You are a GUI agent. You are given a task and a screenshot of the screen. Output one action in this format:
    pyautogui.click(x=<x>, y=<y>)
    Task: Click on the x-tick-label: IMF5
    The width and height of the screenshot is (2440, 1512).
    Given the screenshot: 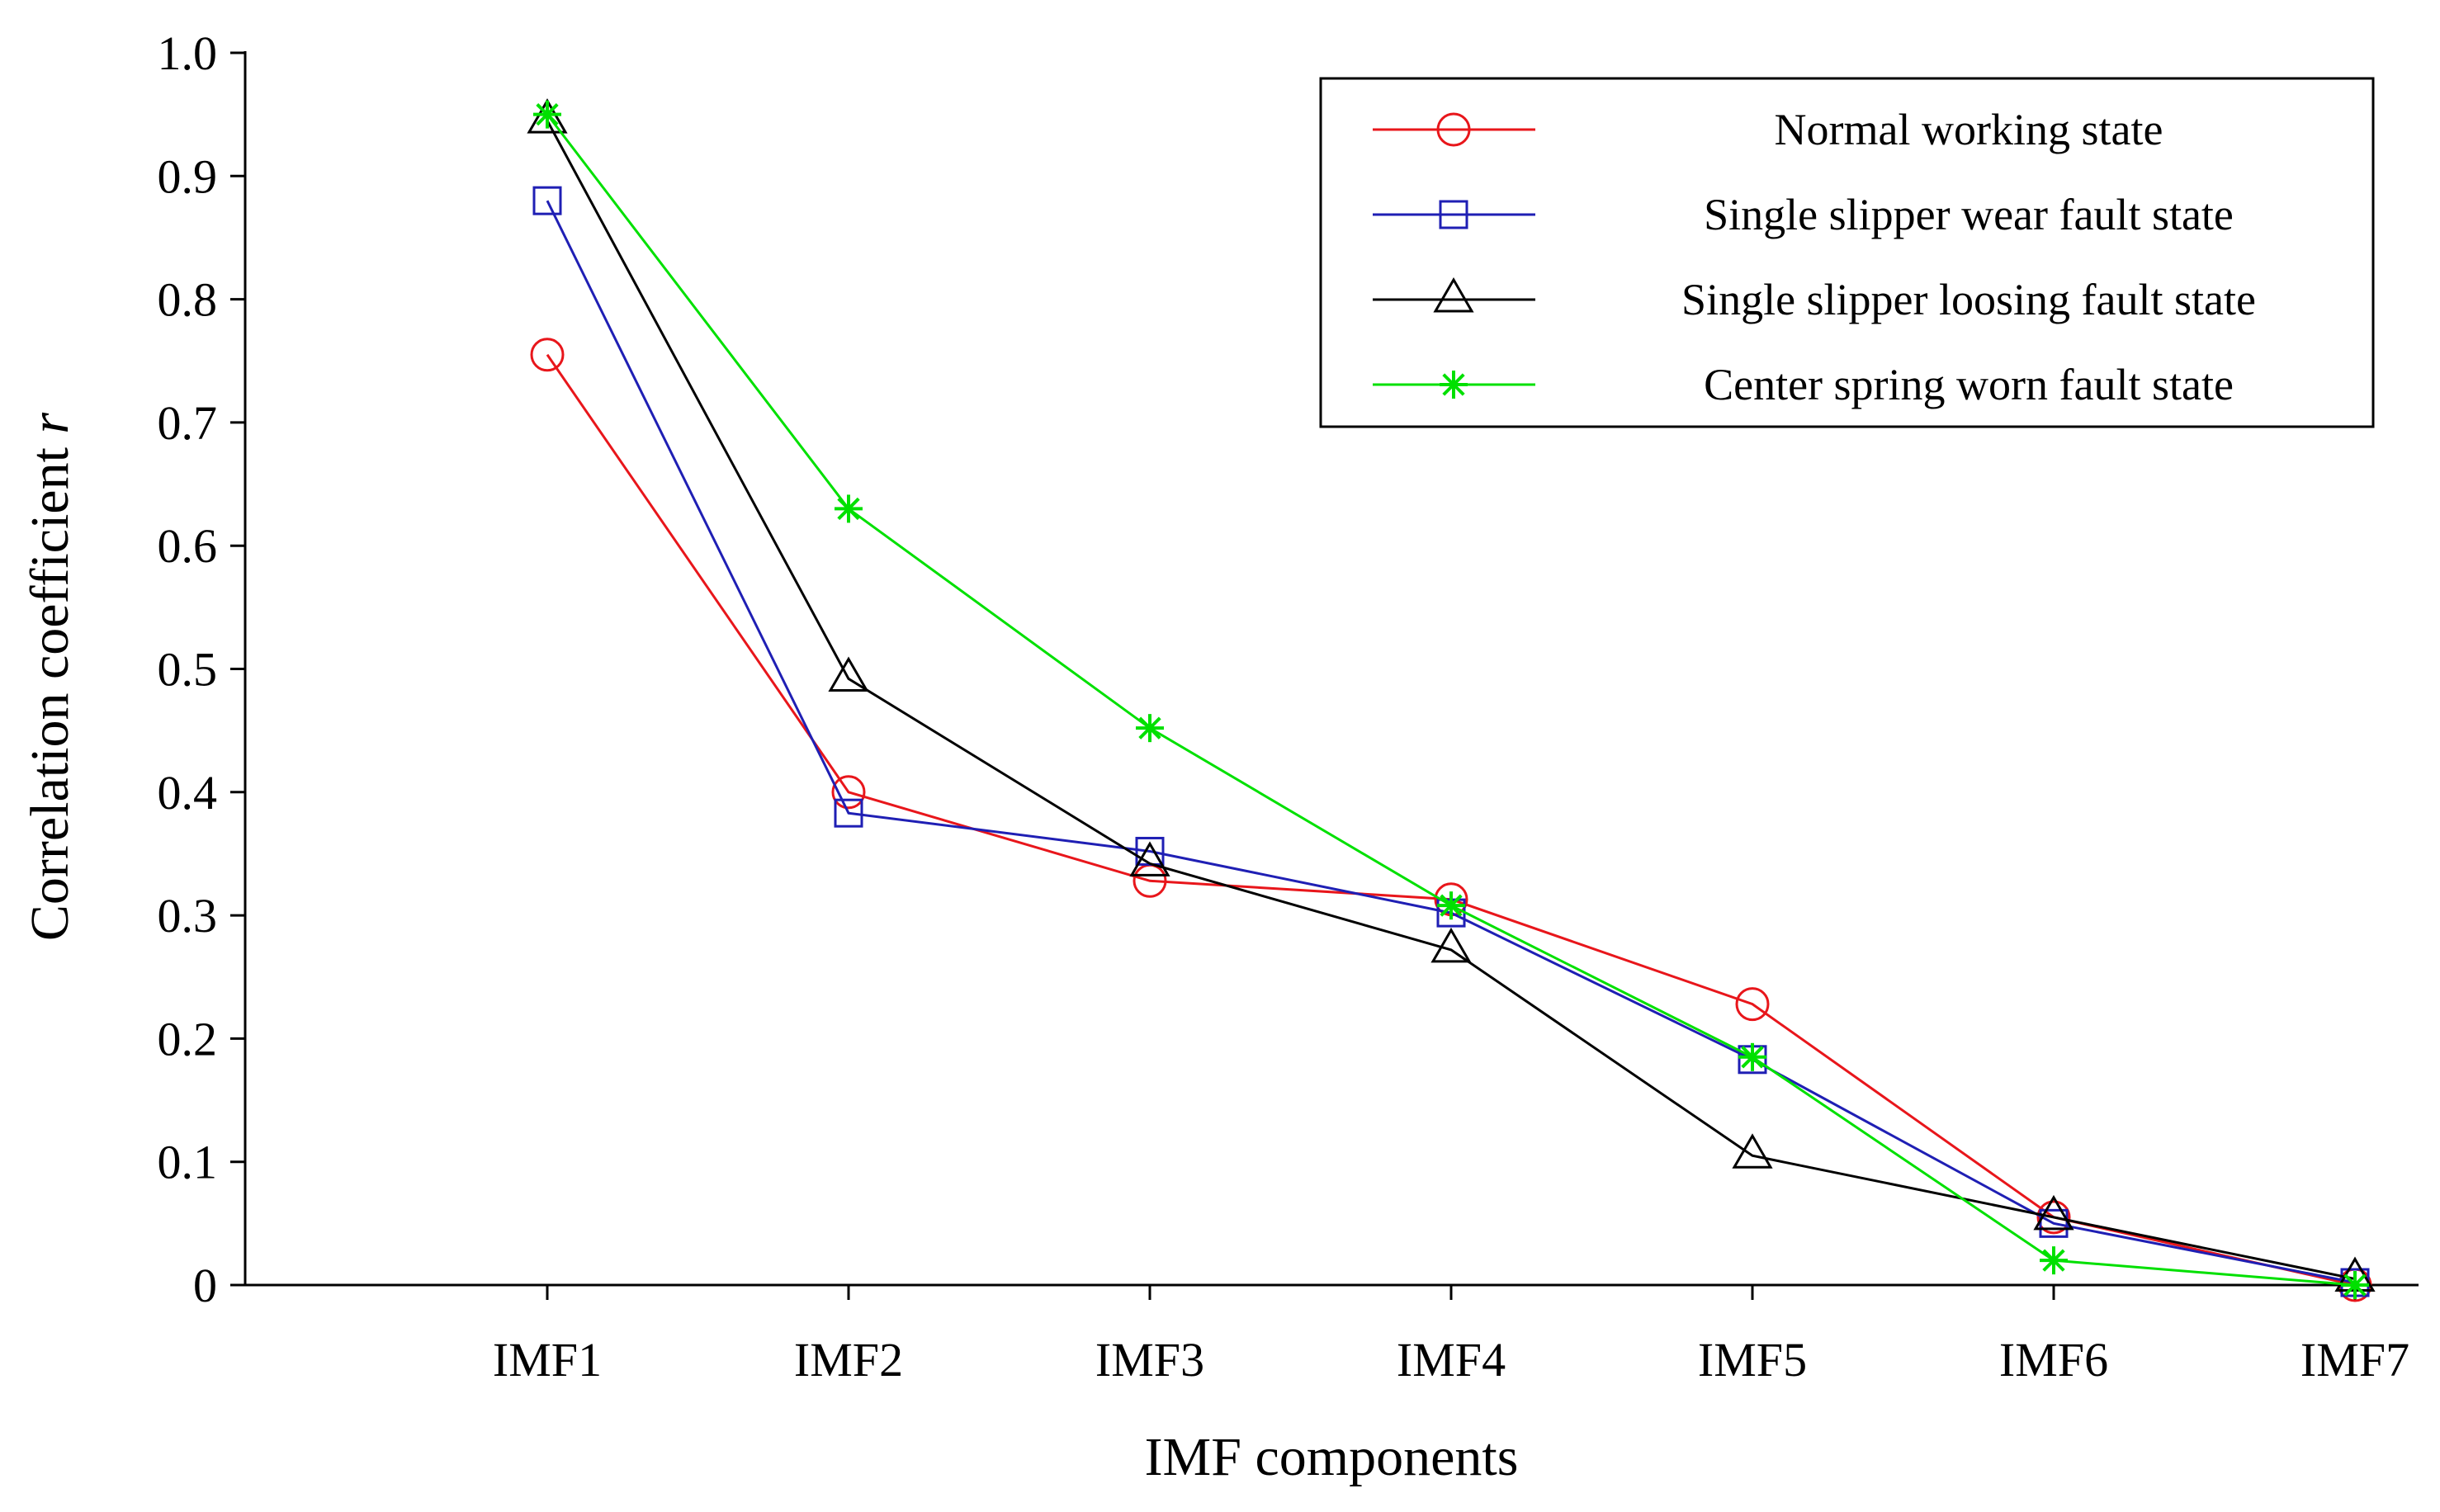 What is the action you would take?
    pyautogui.click(x=1753, y=1360)
    